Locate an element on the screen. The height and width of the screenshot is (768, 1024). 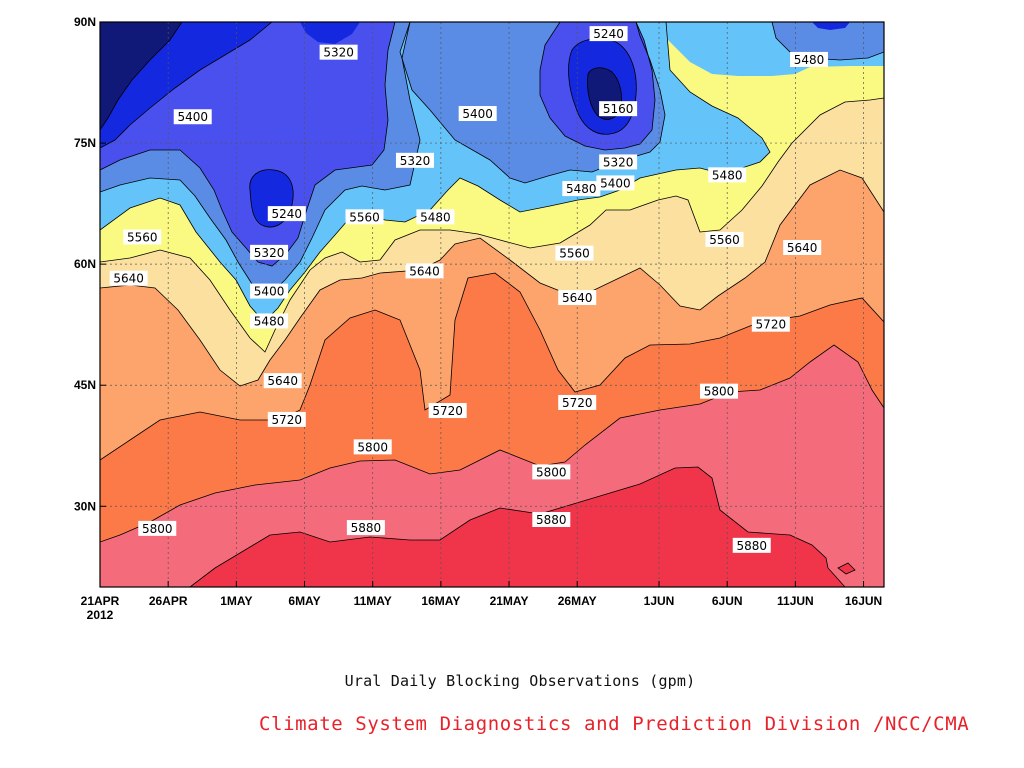
fill-below-5160-nw is located at coordinates (141, 76).